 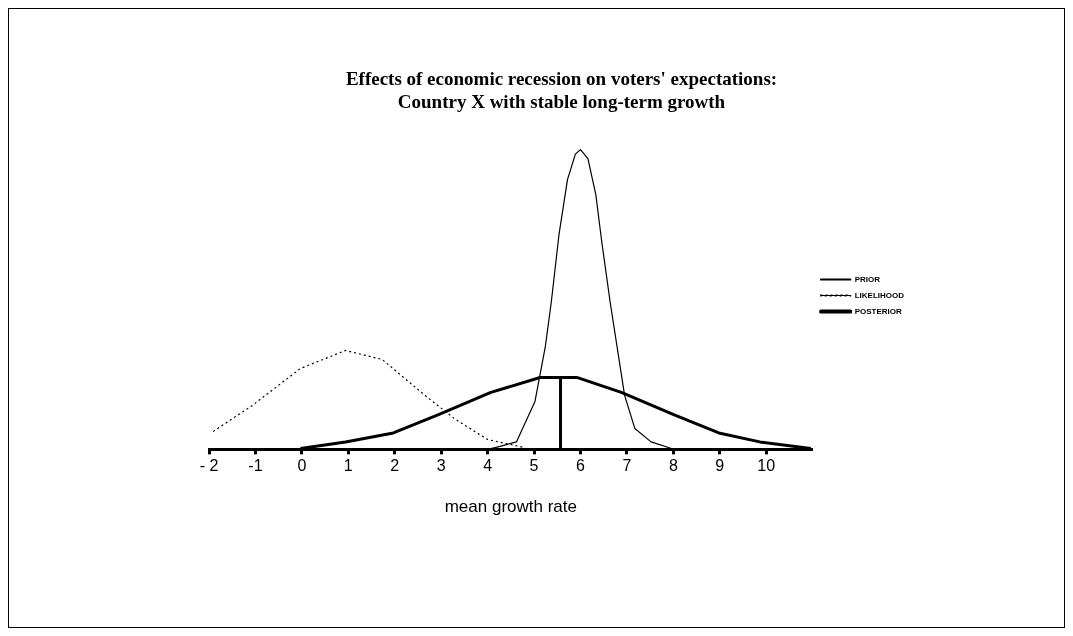 I want to click on x-tick-label: 2, so click(x=395, y=466).